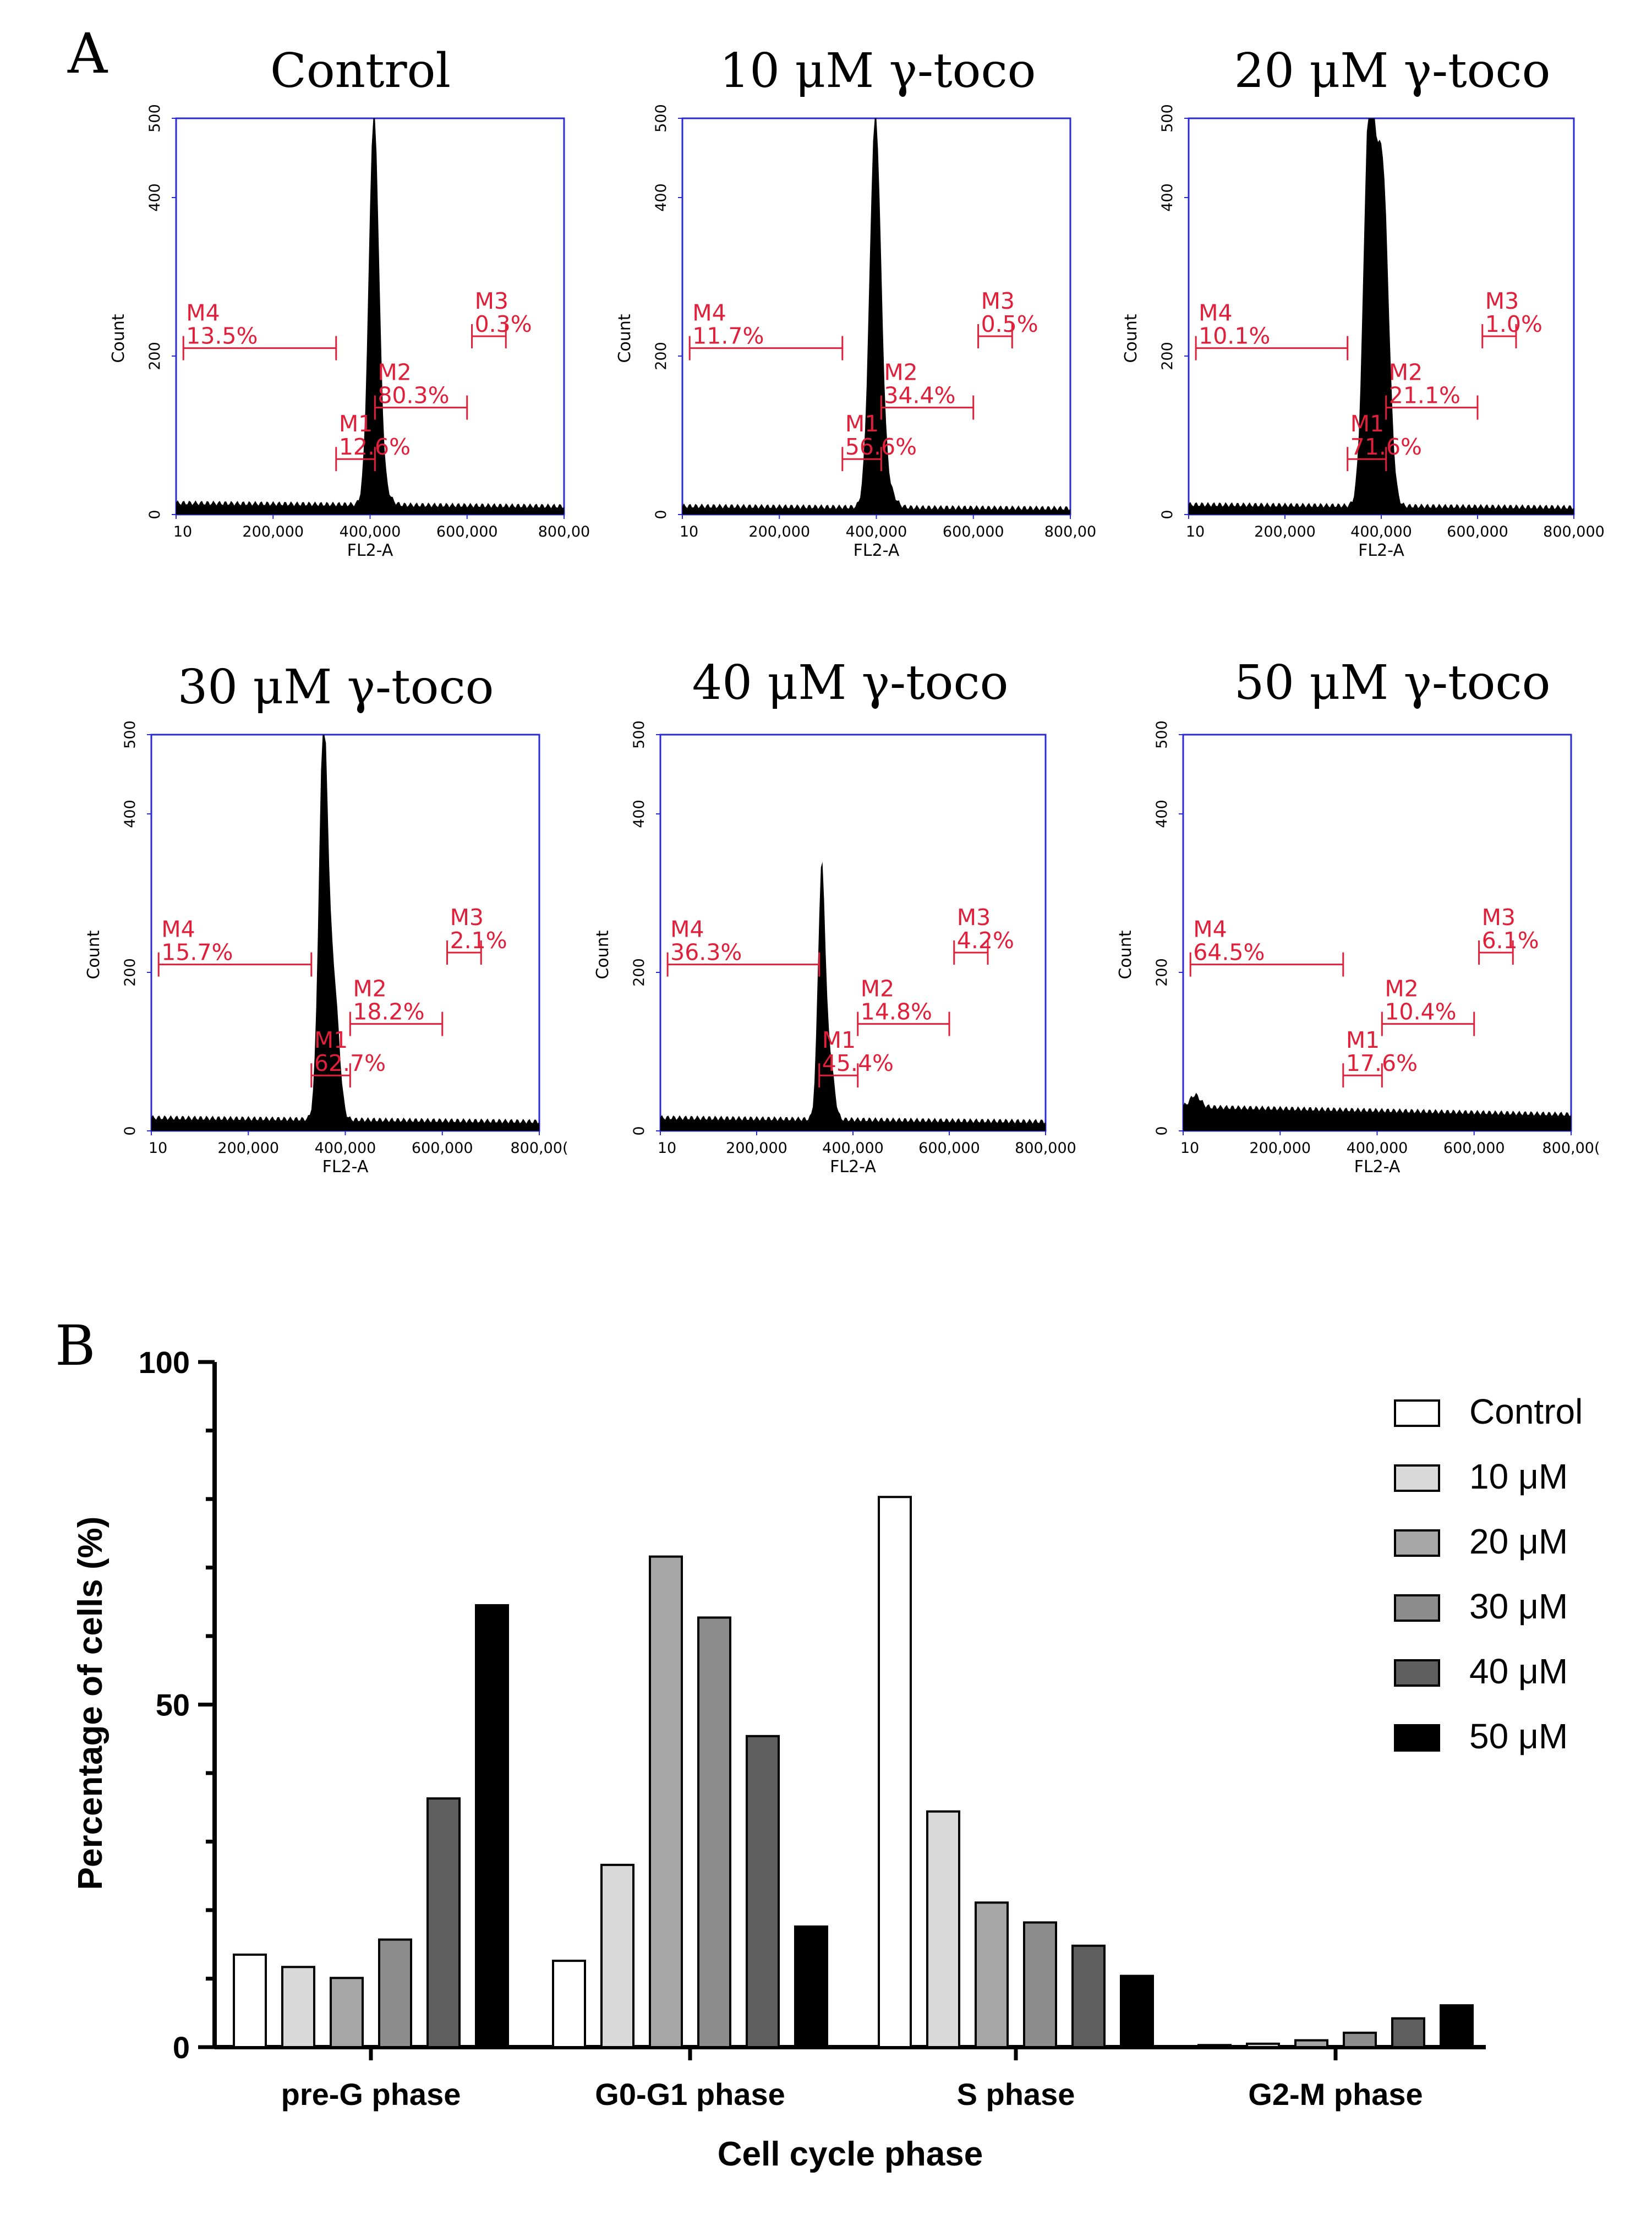 The width and height of the screenshot is (1652, 2237). What do you see at coordinates (986, 940) in the screenshot?
I see `gate-percent: 4.2%` at bounding box center [986, 940].